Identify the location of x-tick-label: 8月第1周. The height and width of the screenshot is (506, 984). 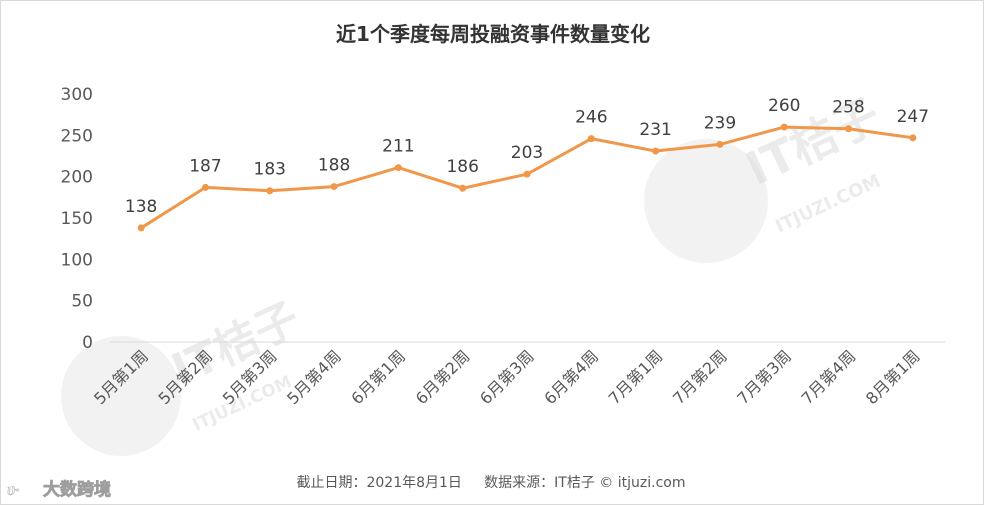
(893, 377).